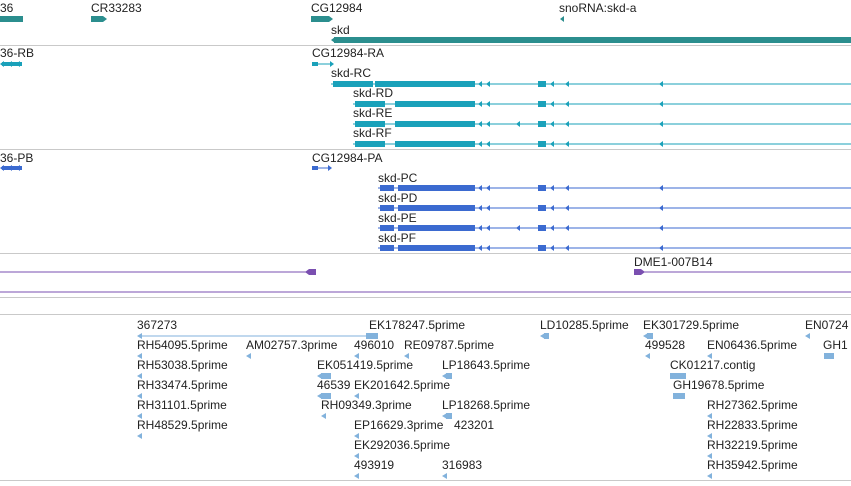 The width and height of the screenshot is (851, 486). I want to click on repeat-feature-left, so click(158, 272).